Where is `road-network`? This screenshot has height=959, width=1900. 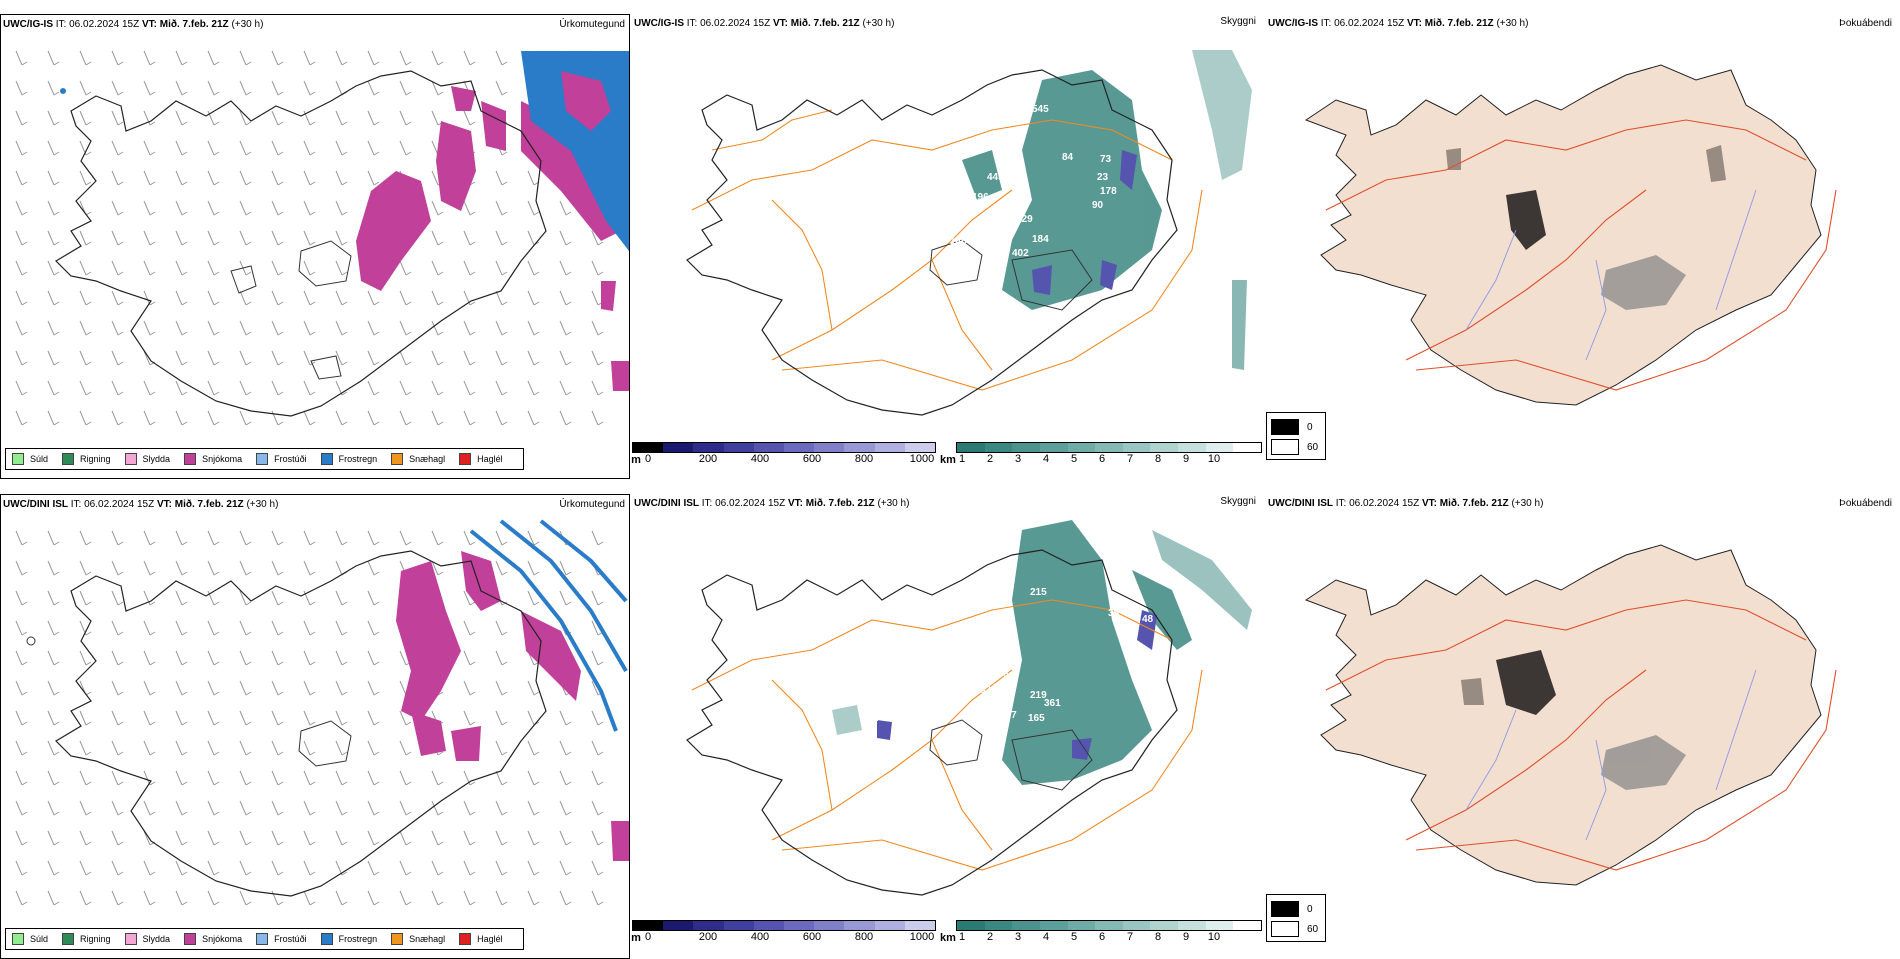
road-network is located at coordinates (1581, 735).